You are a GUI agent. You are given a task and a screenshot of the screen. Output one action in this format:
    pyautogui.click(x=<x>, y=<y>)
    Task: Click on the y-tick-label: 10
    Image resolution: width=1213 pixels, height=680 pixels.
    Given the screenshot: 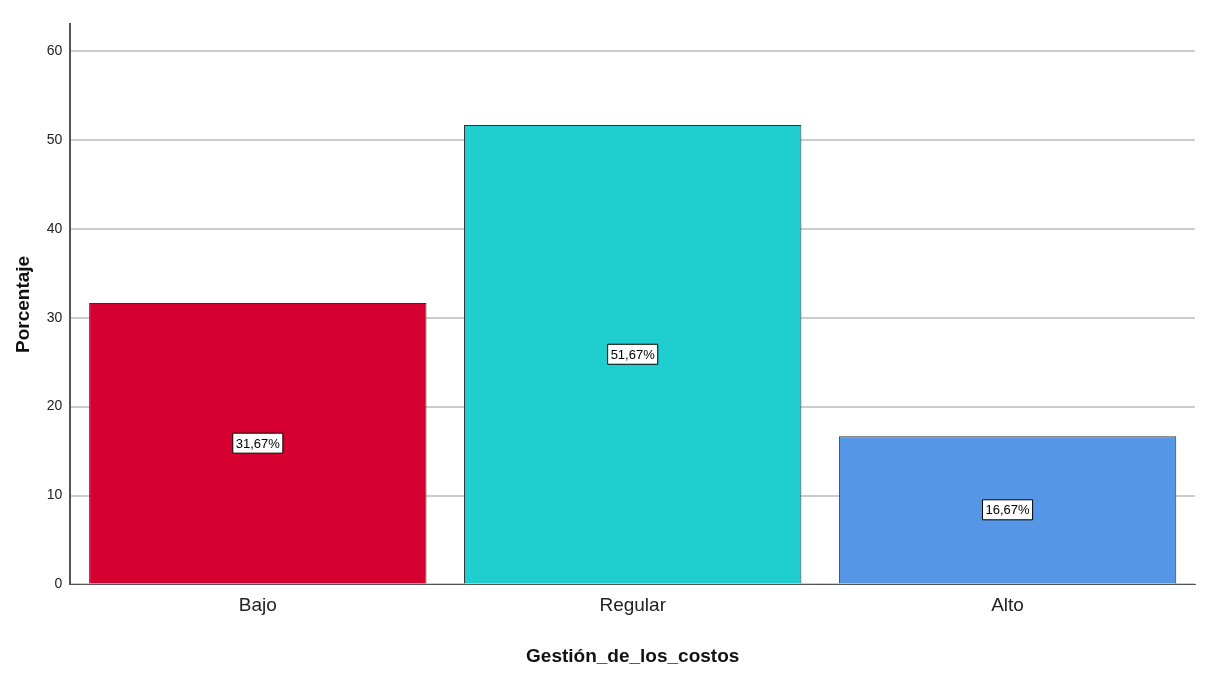 What is the action you would take?
    pyautogui.click(x=54, y=494)
    